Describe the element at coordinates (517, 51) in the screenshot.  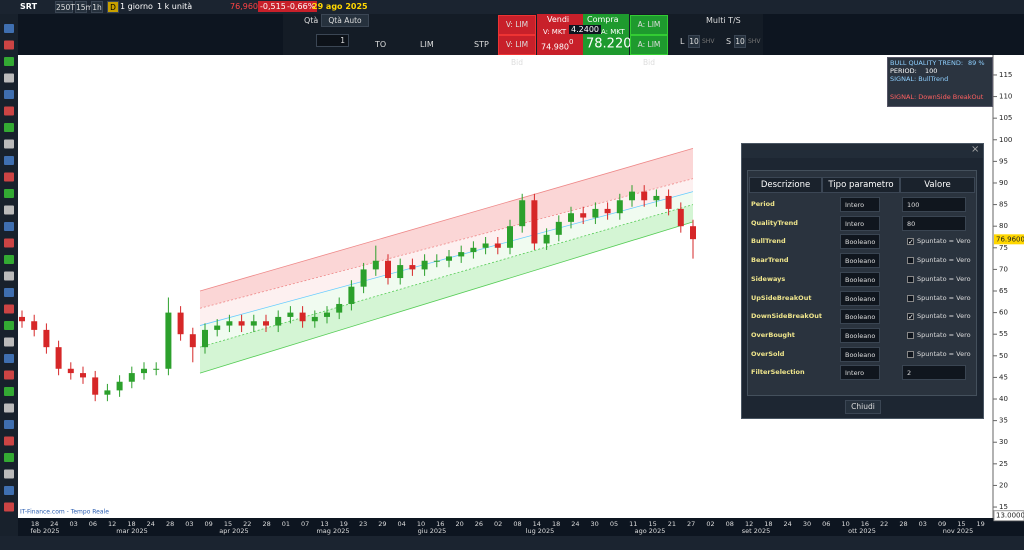
I see `sell-lim-bid: V: LIM Bid` at that location.